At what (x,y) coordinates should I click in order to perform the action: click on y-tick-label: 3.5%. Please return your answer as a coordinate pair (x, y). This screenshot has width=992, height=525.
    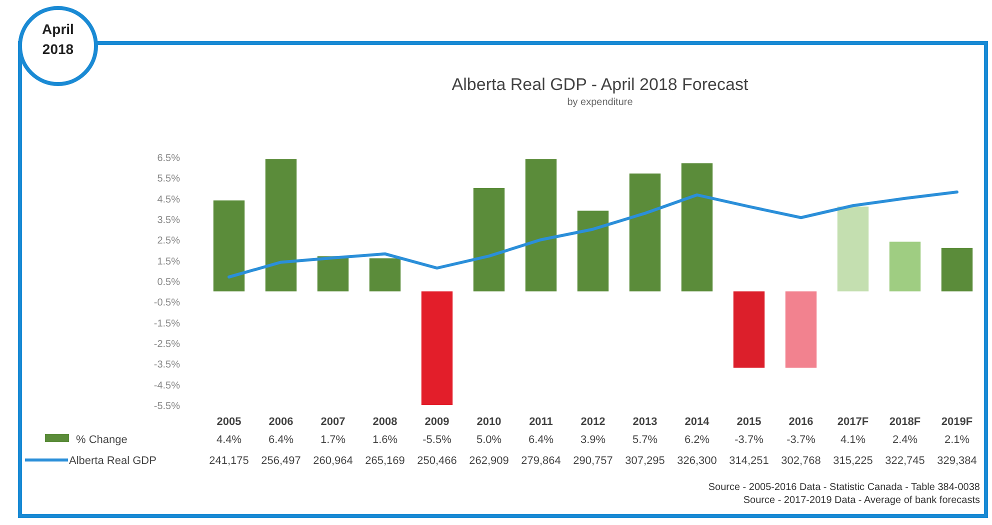
    Looking at the image, I should click on (168, 220).